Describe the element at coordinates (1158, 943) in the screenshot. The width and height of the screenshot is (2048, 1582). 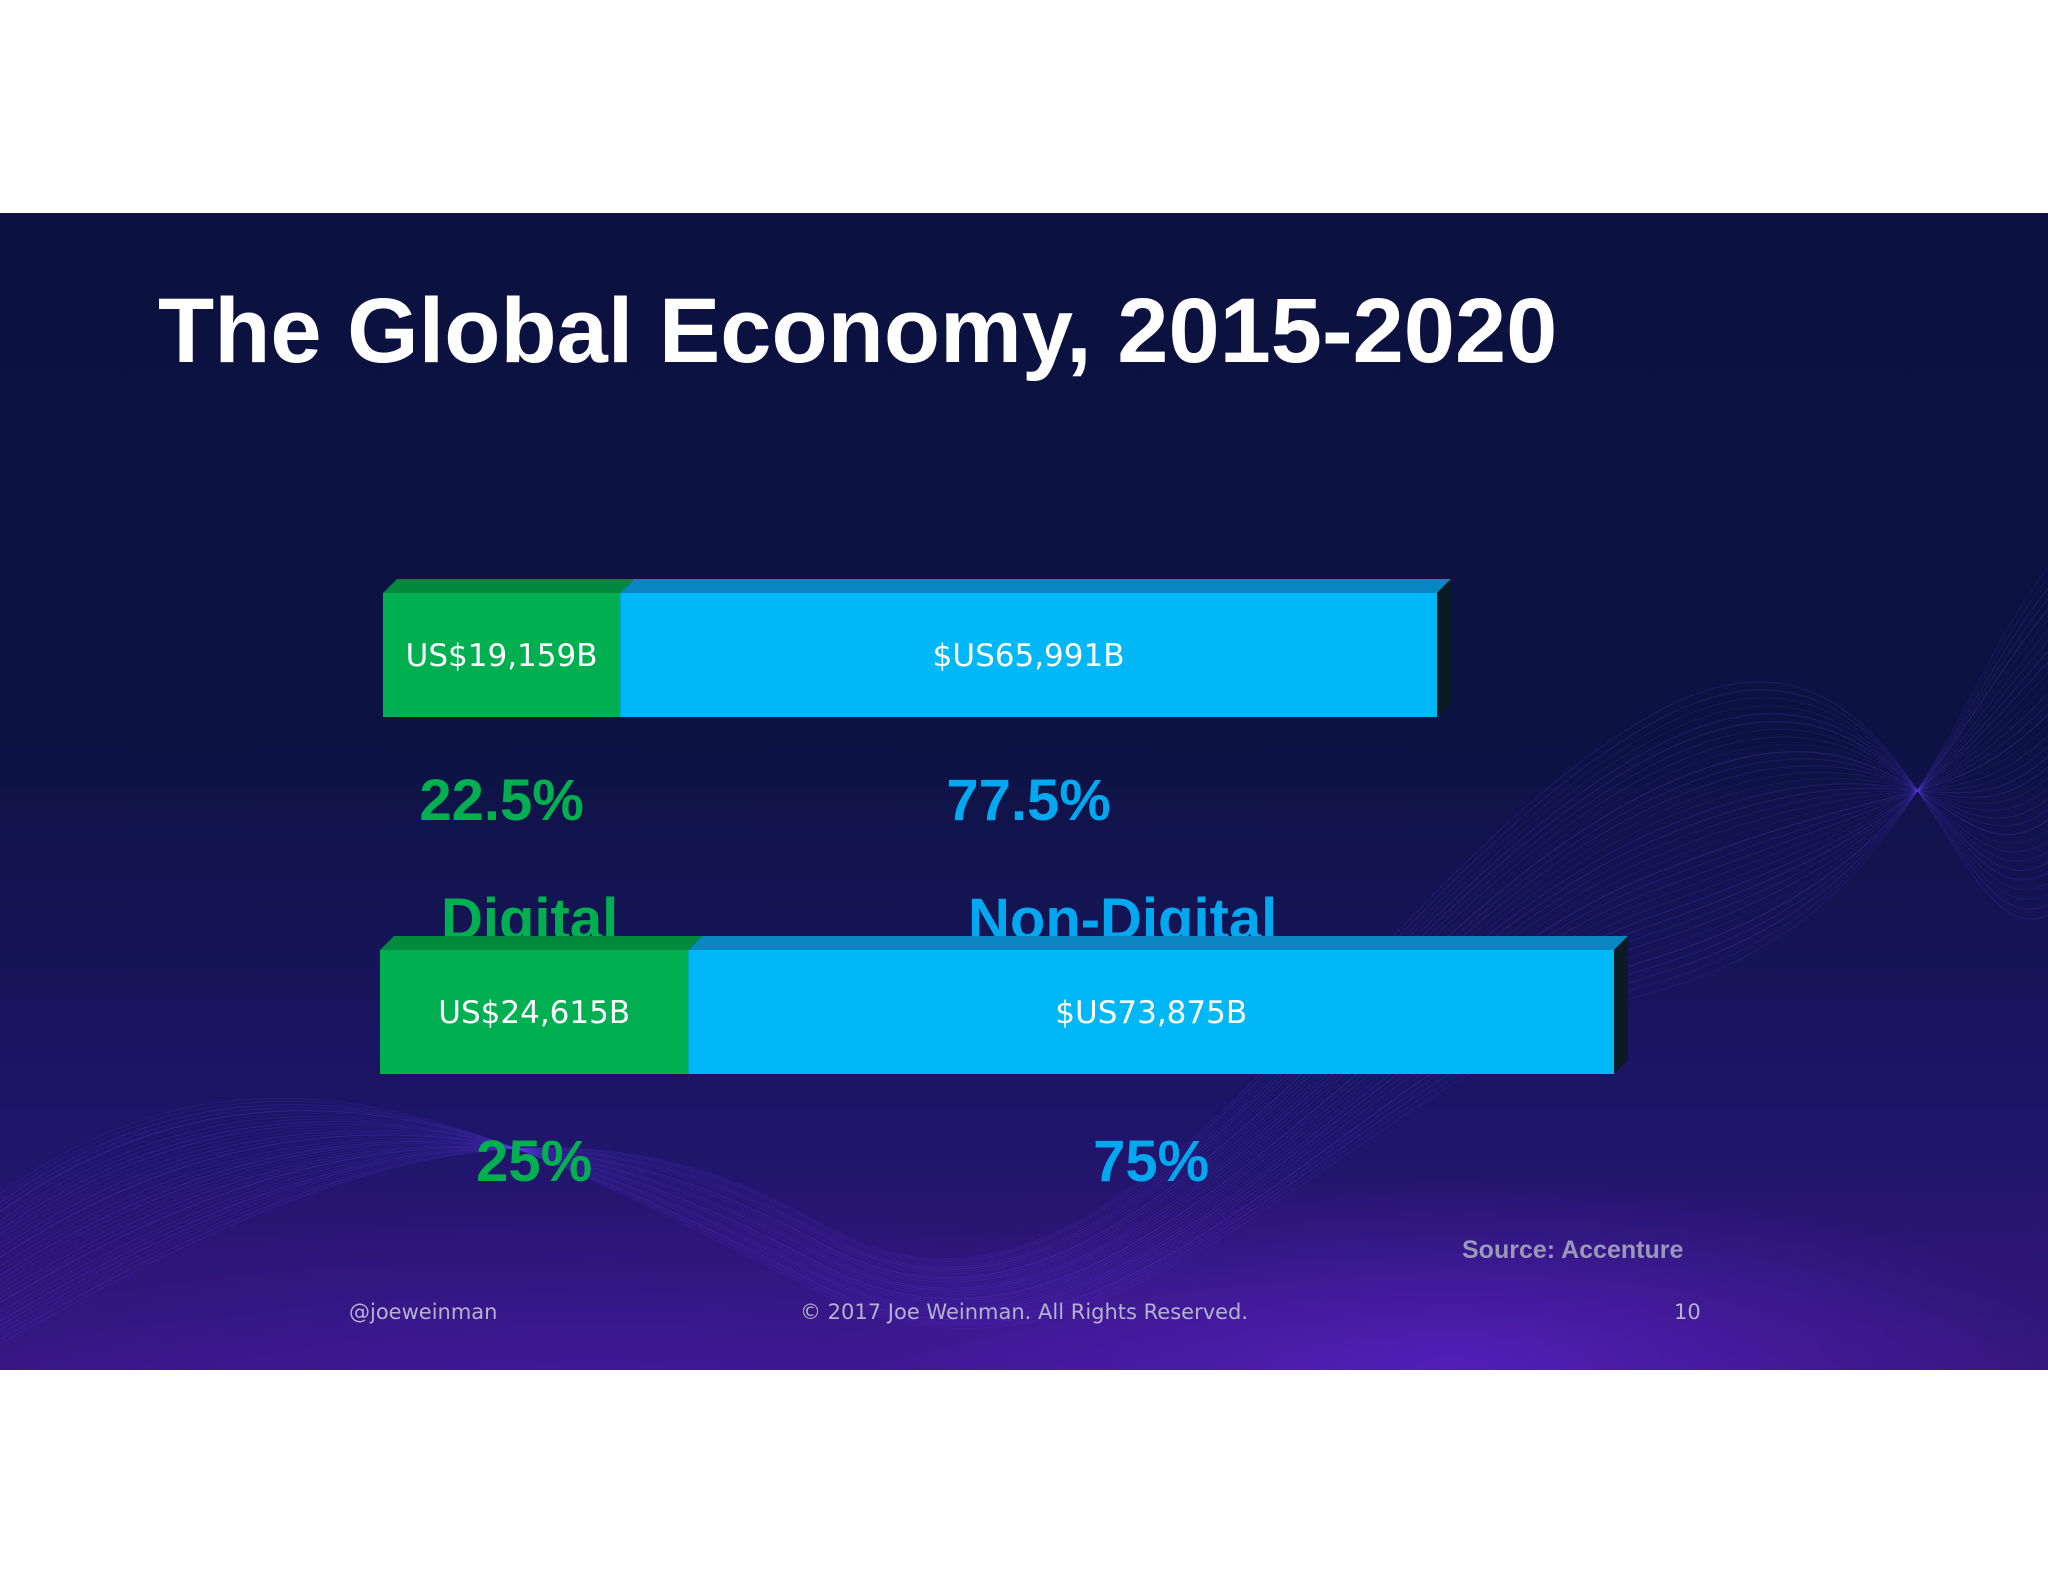
I see `bar-2-non-digital-top-face` at that location.